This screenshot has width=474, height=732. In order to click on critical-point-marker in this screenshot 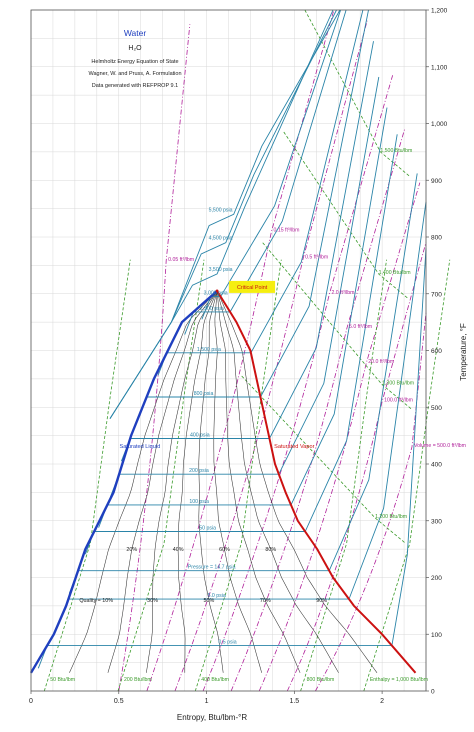, I will do `click(217, 291)`.